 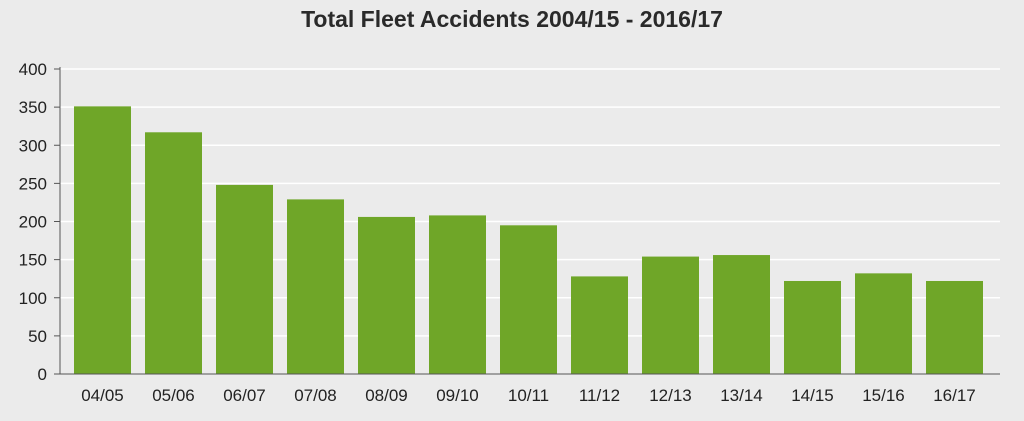 I want to click on x-tick-label: 13/14, so click(x=741, y=395).